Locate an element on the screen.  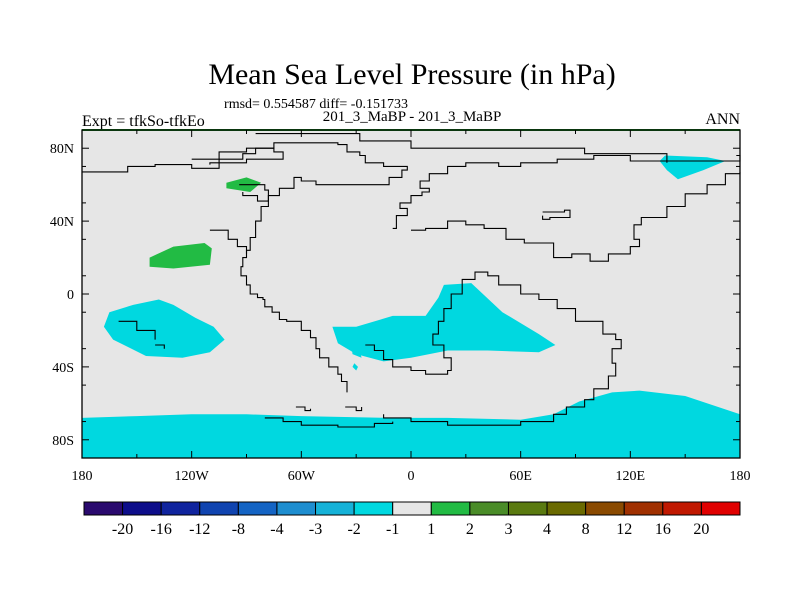
season-label: ANN is located at coordinates (722, 119).